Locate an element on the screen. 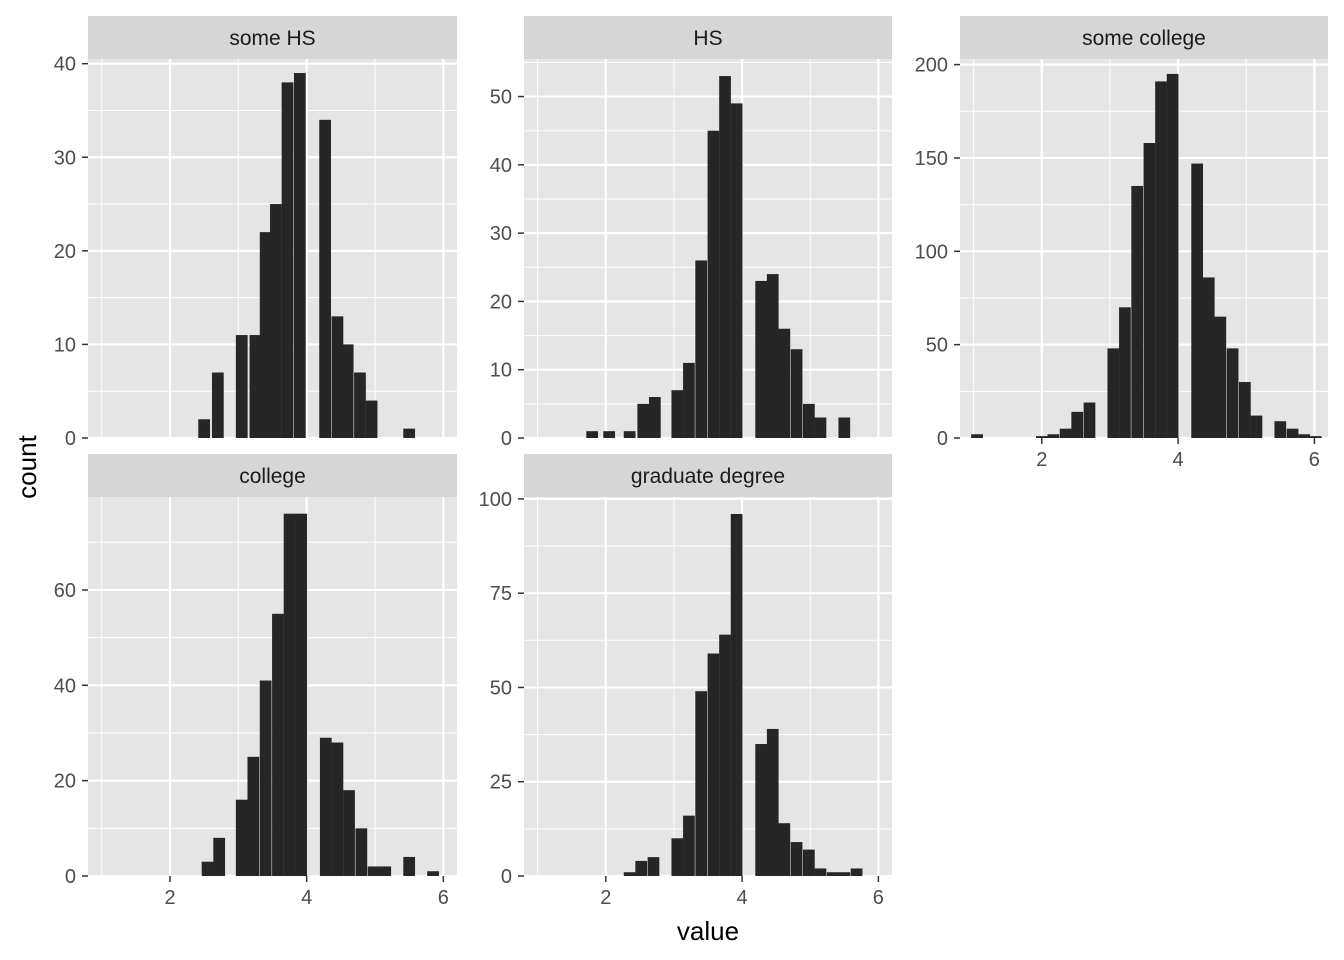 Image resolution: width=1344 pixels, height=960 pixels. facet-graduate-degree: graduate degree 0 25 50 75 100 2 4 6 is located at coordinates (685, 681).